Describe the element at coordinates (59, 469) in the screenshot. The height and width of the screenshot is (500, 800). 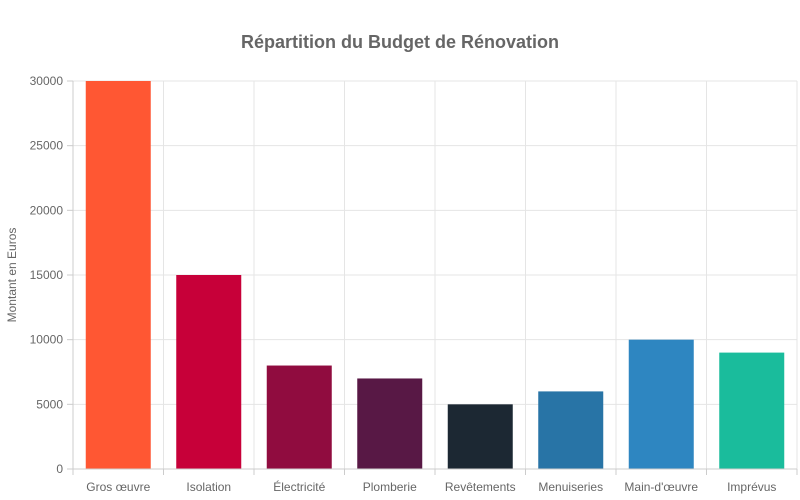
I see `y-tick-label: 0` at that location.